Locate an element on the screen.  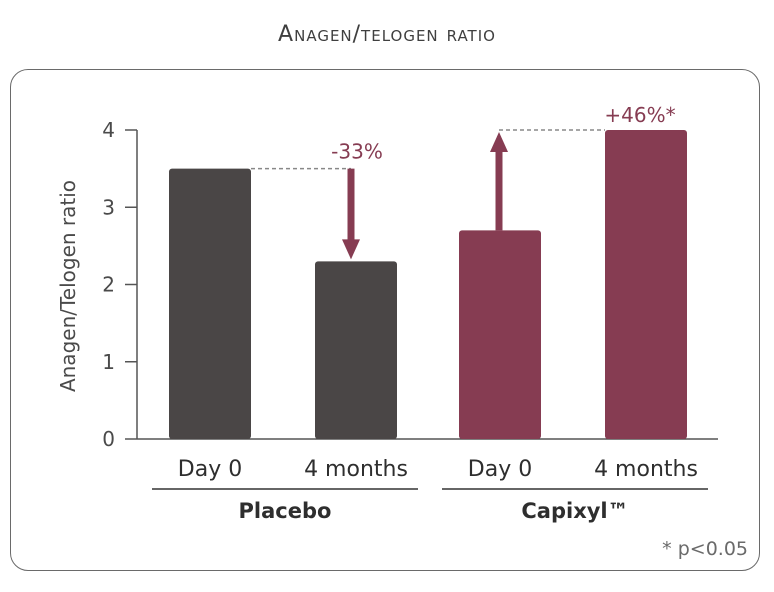
group-label: Placebo is located at coordinates (285, 511).